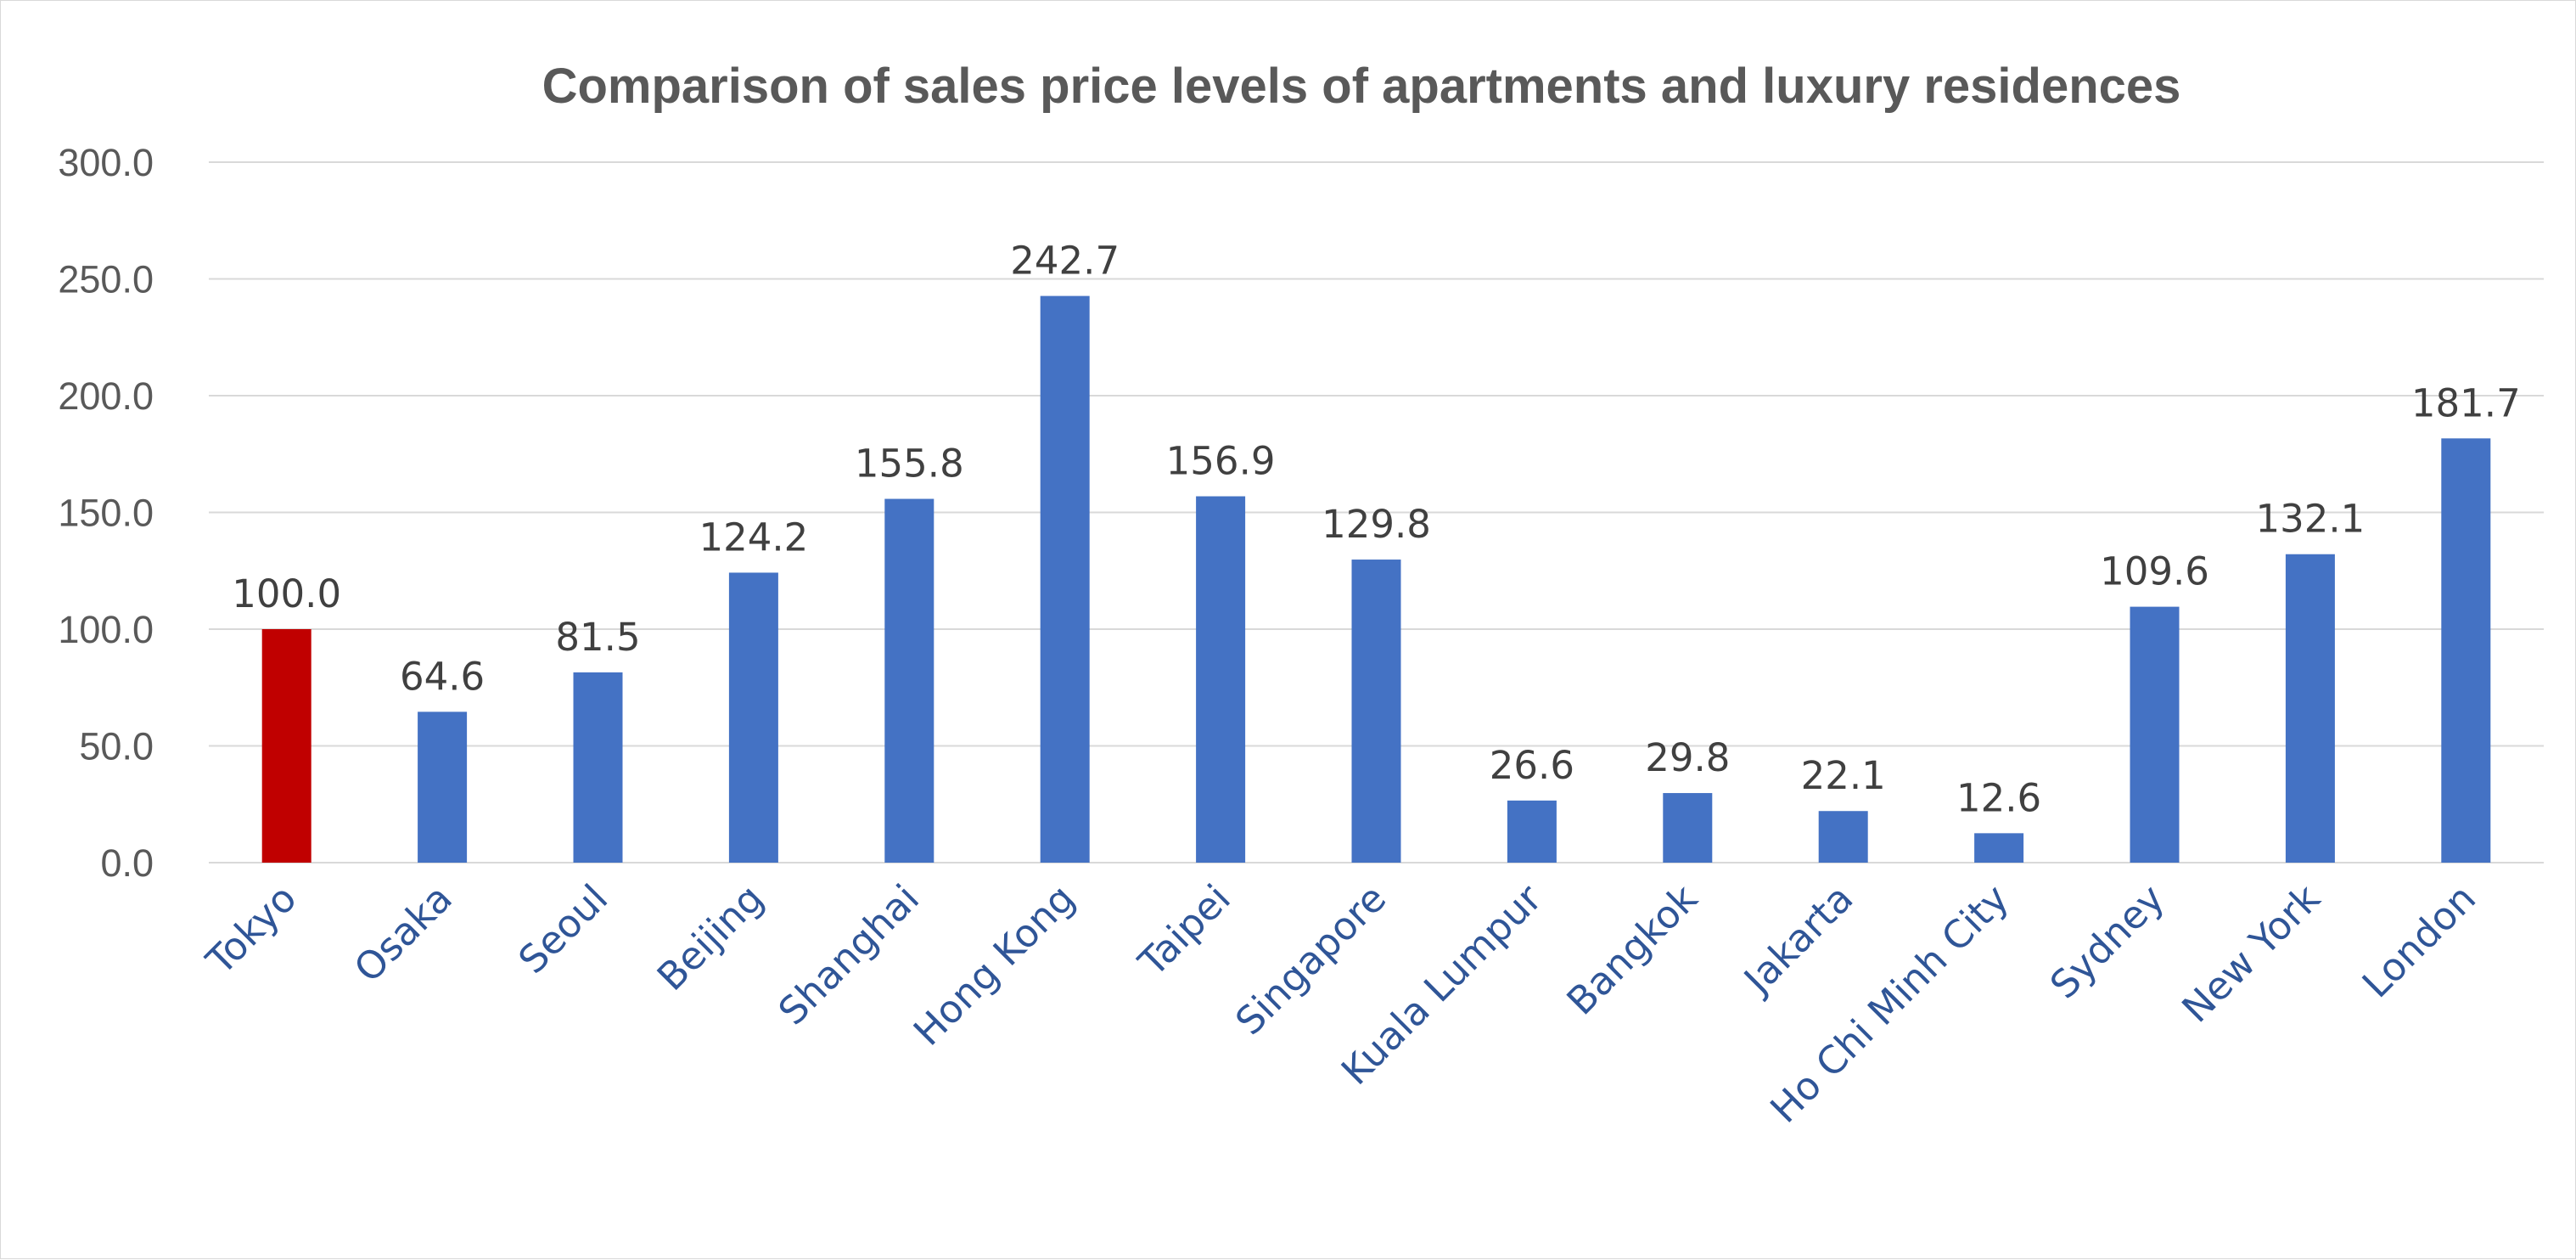 This screenshot has width=2576, height=1260. What do you see at coordinates (1310, 959) in the screenshot?
I see `x-tick-label: Singapore` at bounding box center [1310, 959].